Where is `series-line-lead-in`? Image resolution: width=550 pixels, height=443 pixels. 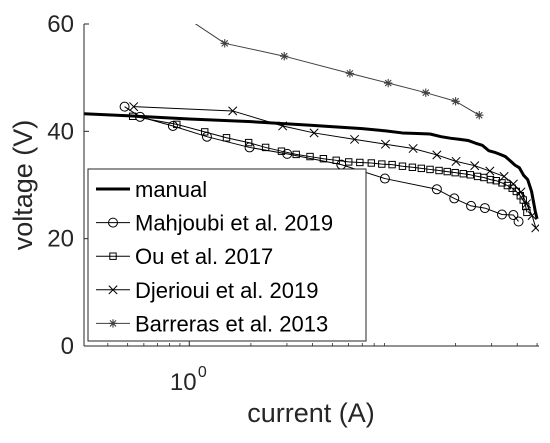
series-line-lead-in is located at coordinates (210, 34).